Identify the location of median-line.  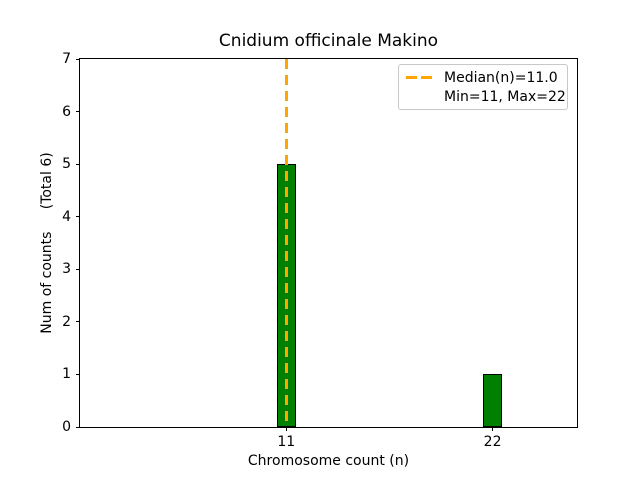
(286, 243).